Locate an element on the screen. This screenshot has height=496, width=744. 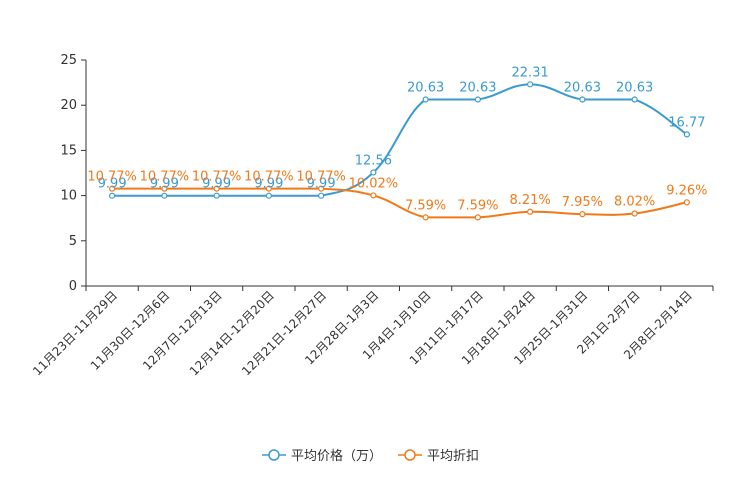
series-1-data-label: 8.02% is located at coordinates (634, 201).